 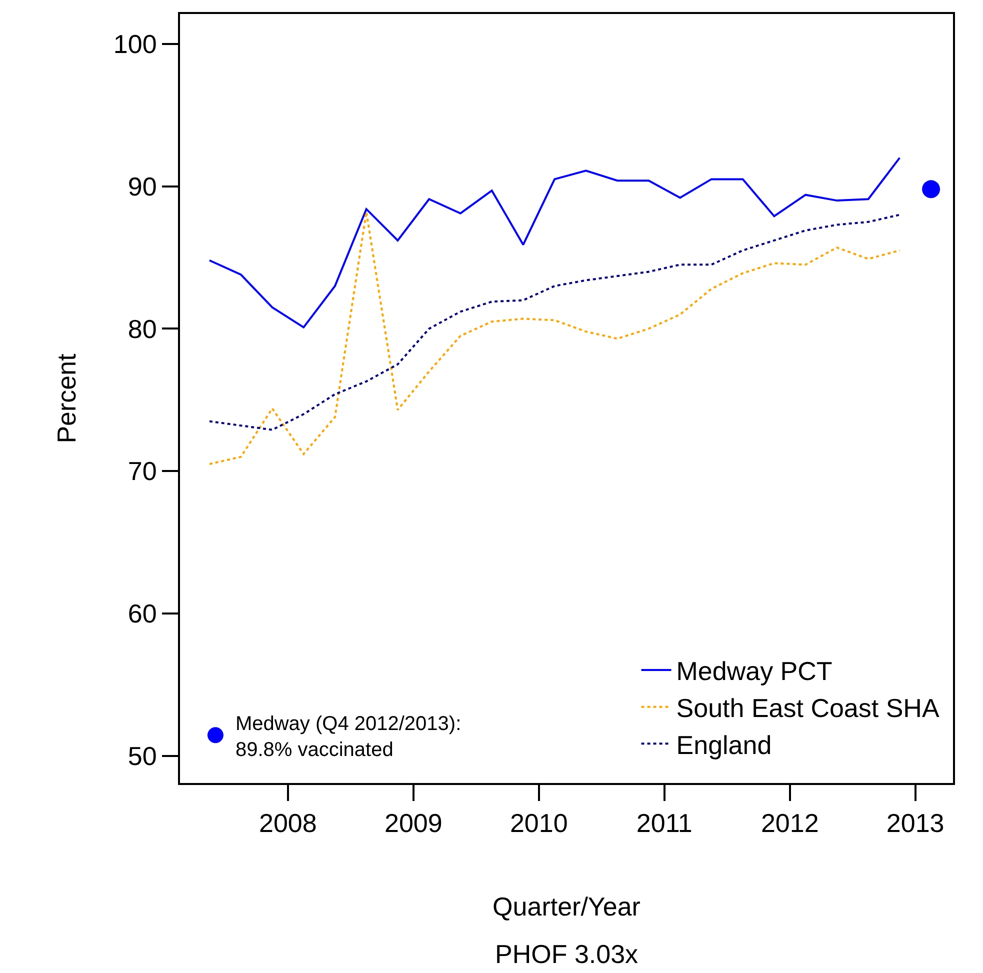 What do you see at coordinates (135, 44) in the screenshot?
I see `y-tick-label: 100` at bounding box center [135, 44].